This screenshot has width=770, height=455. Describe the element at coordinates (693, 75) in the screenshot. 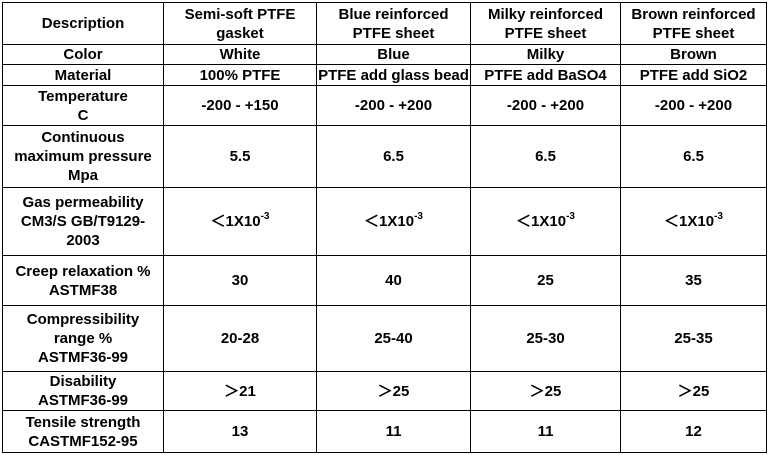

I see `table-cell: PTFE add SiO2` at that location.